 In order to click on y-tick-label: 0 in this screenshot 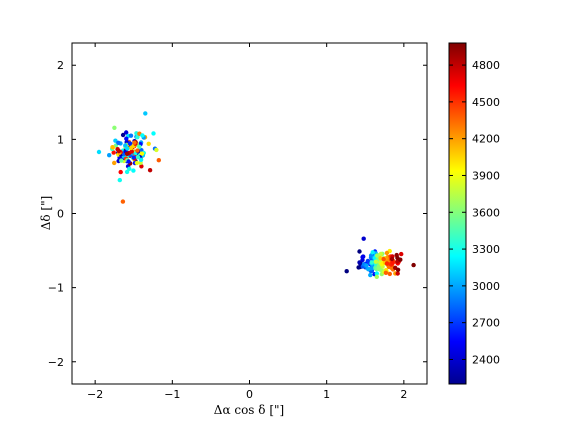, I will do `click(60, 214)`.